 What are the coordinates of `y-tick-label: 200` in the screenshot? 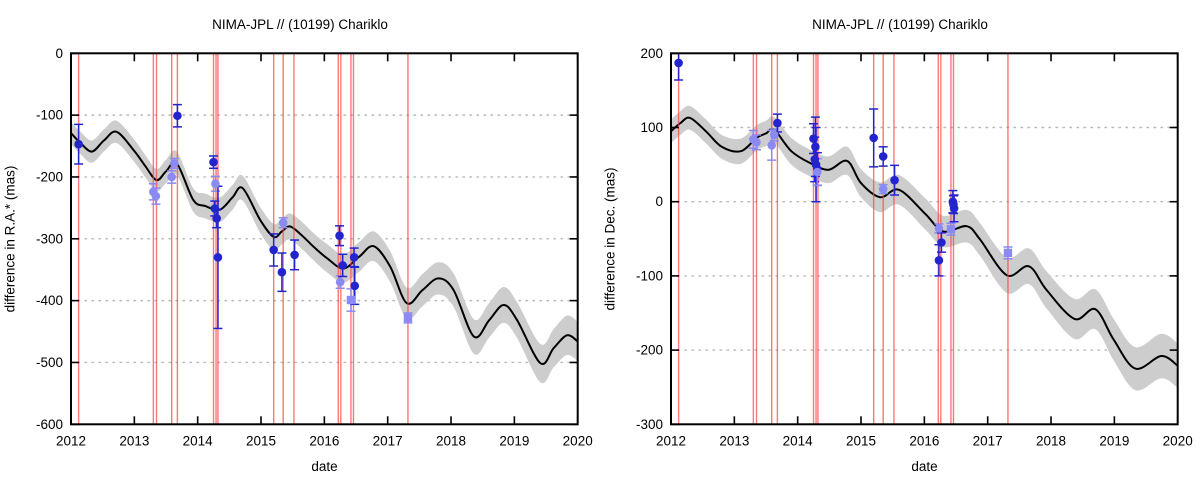 It's located at (651, 53).